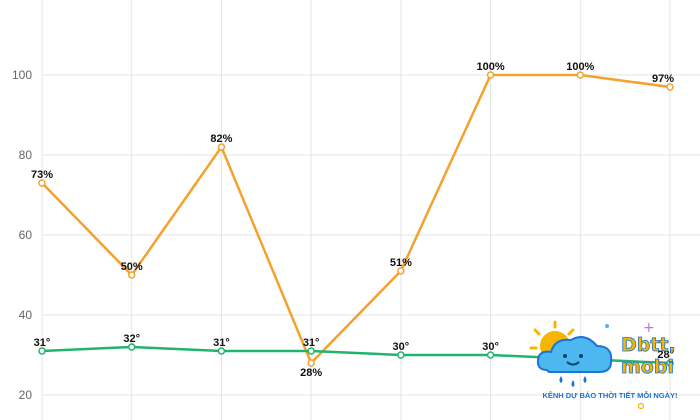 The image size is (700, 420). What do you see at coordinates (132, 267) in the screenshot?
I see `data-label: 50%` at bounding box center [132, 267].